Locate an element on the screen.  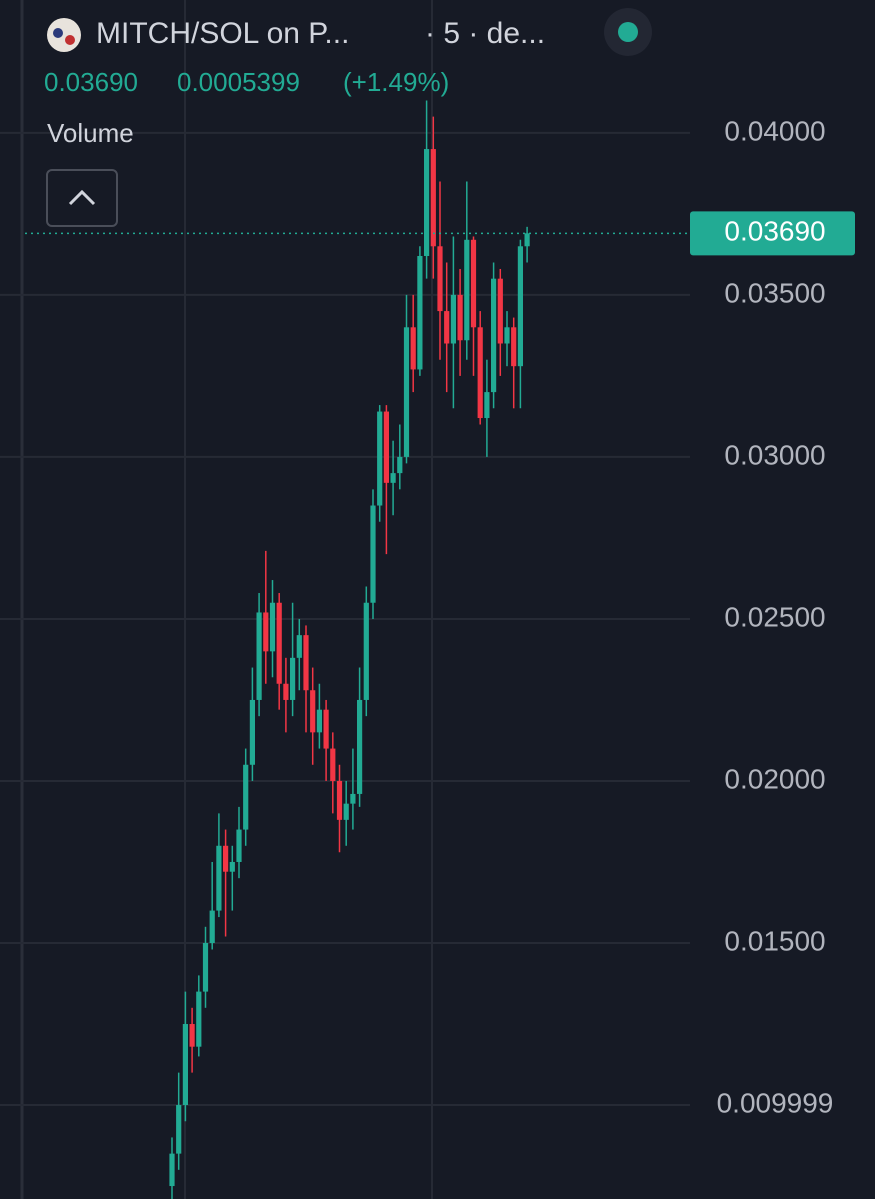
chevron-icon is located at coordinates (82, 197).